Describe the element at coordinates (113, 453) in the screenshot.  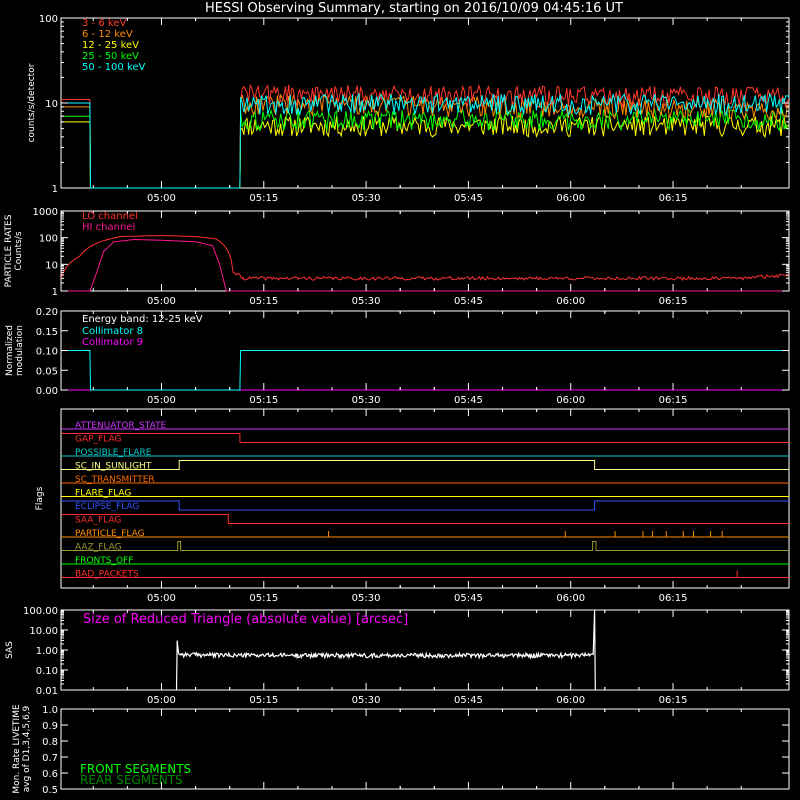
I see `flags-flag-label: POSSIBLE_FLARE` at that location.